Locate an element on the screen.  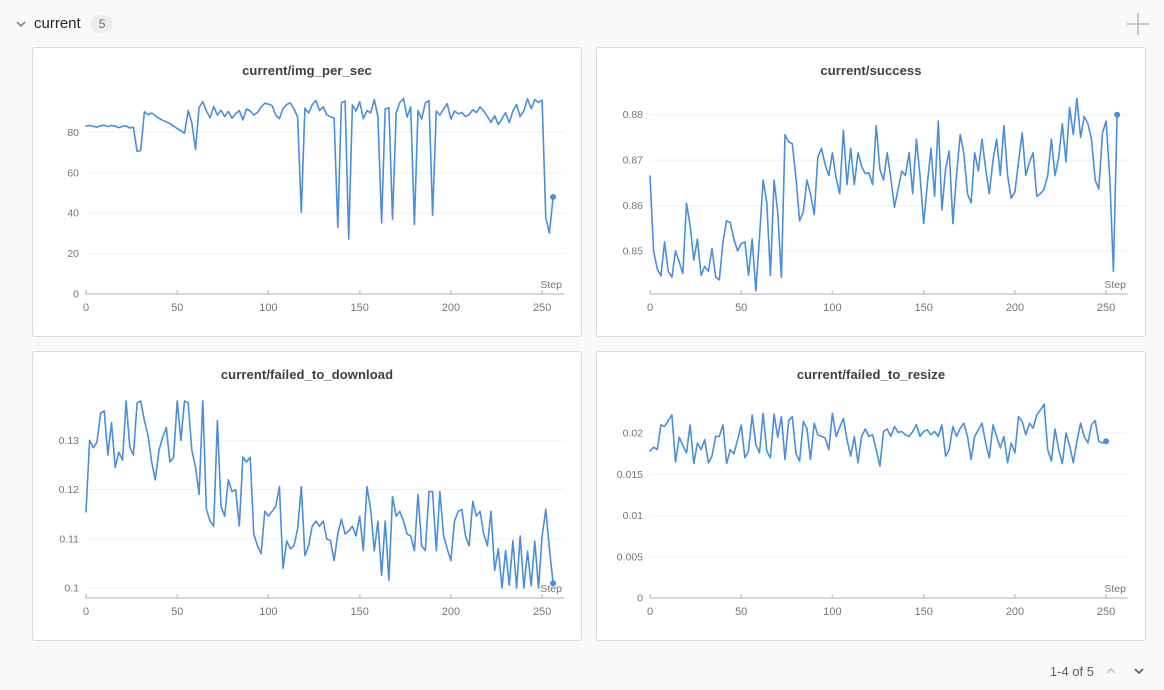
section-title: current is located at coordinates (57, 23).